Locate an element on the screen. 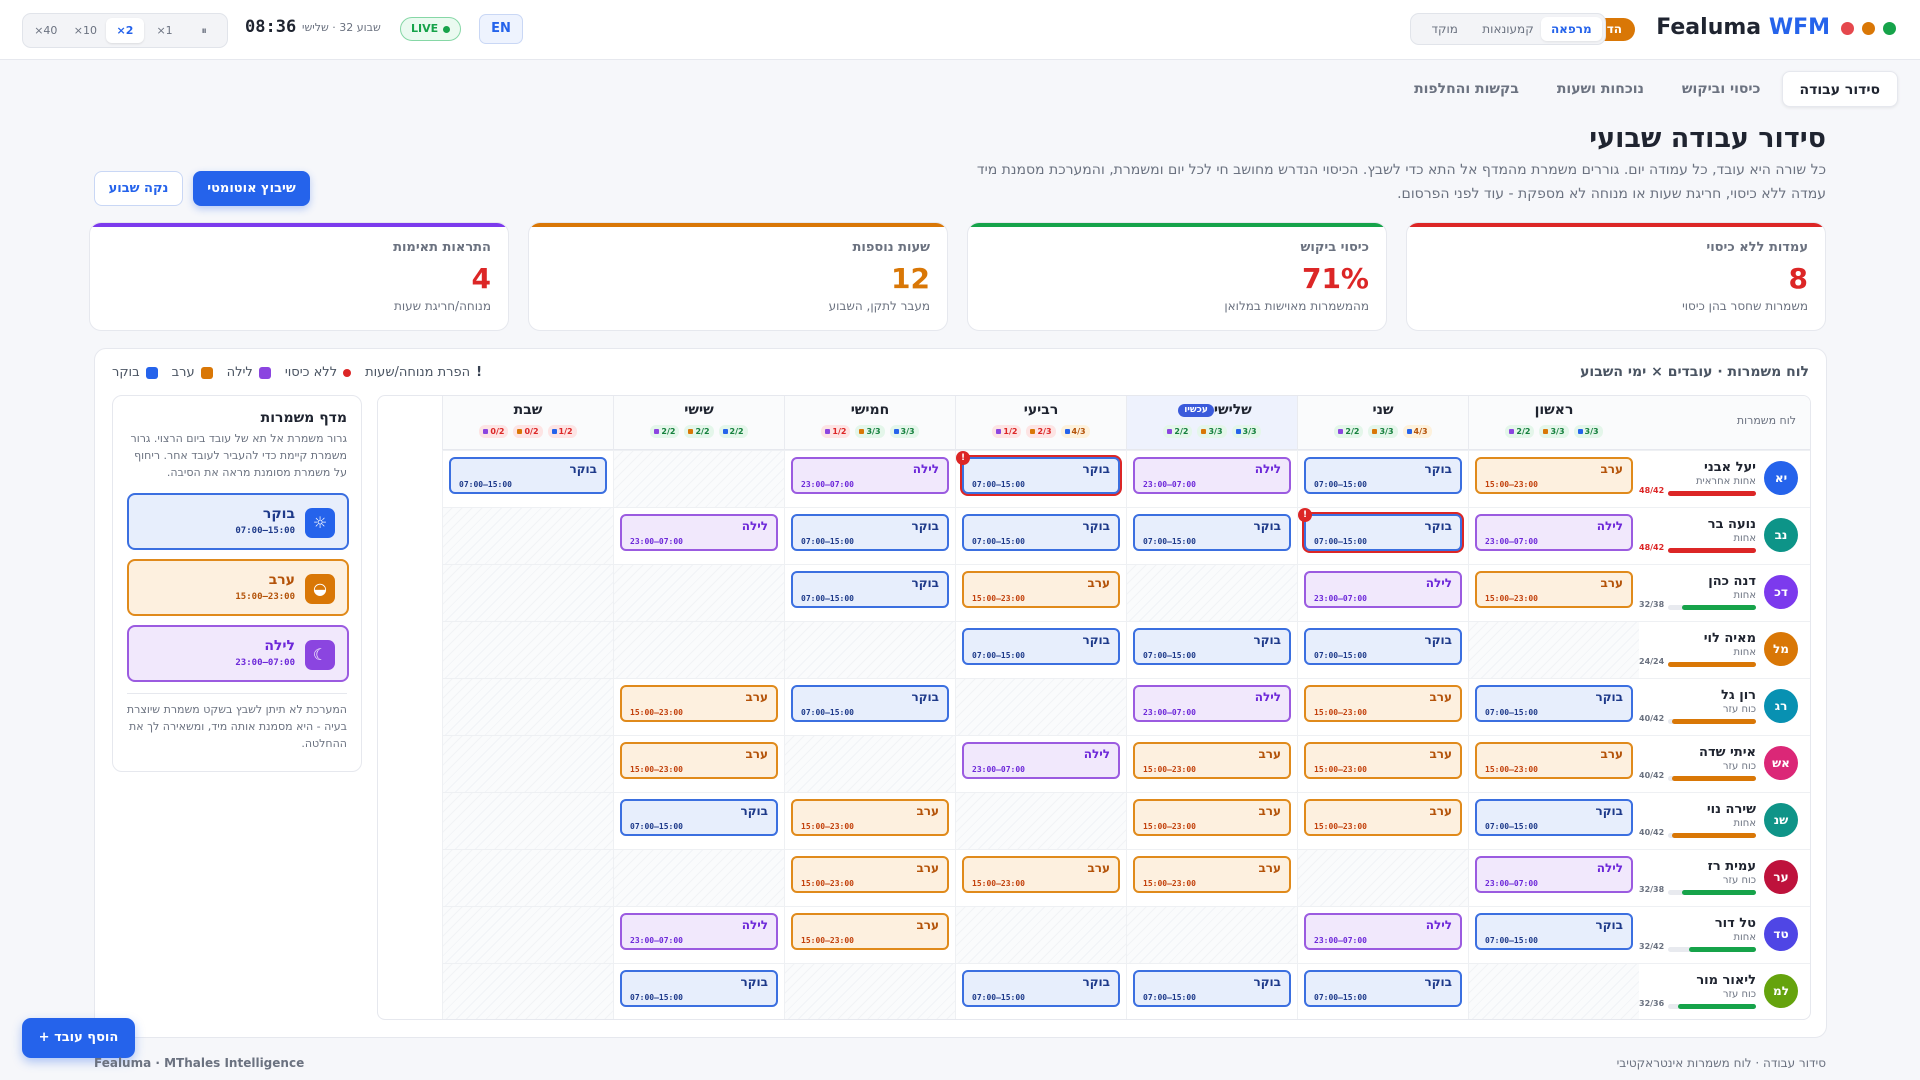 The image size is (1920, 1080). mode-option-0: מרפאה is located at coordinates (1571, 29).